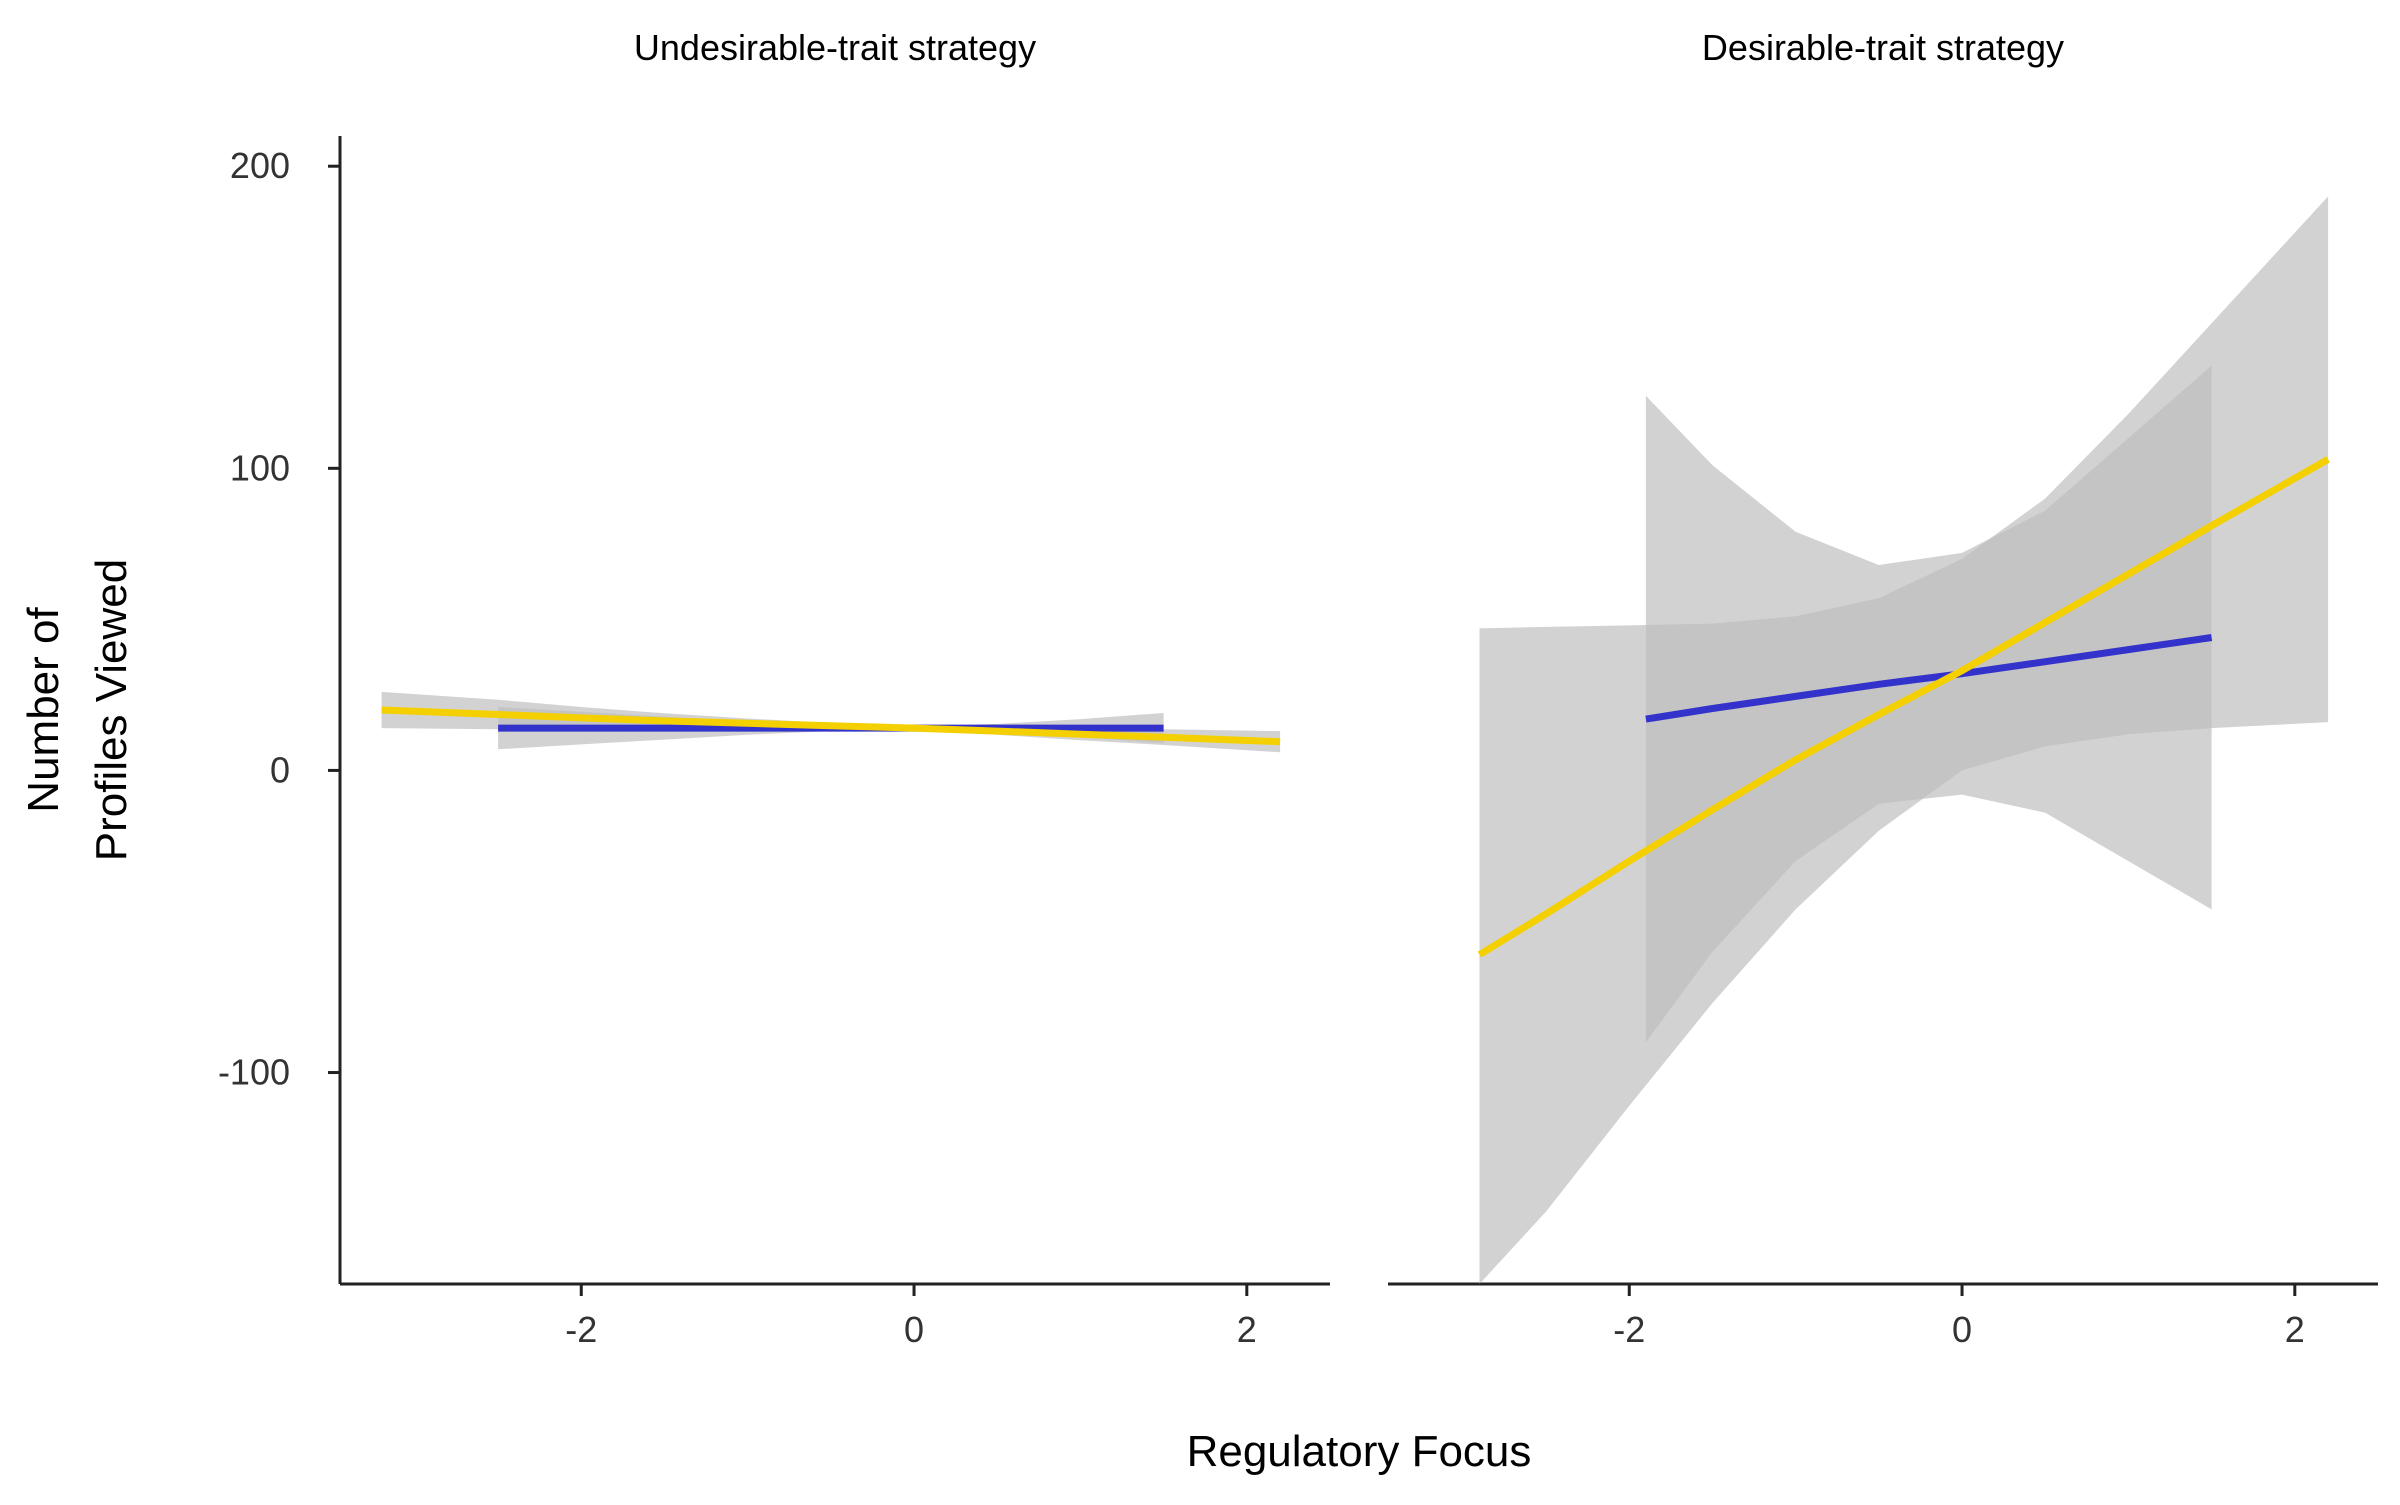  What do you see at coordinates (43, 710) in the screenshot?
I see `y-axis-title-line-1: Number of` at bounding box center [43, 710].